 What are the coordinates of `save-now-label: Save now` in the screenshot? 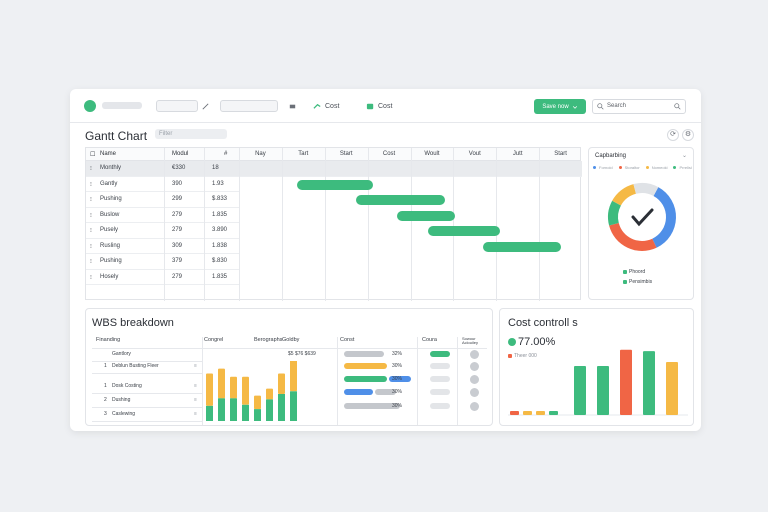 It's located at (555, 106).